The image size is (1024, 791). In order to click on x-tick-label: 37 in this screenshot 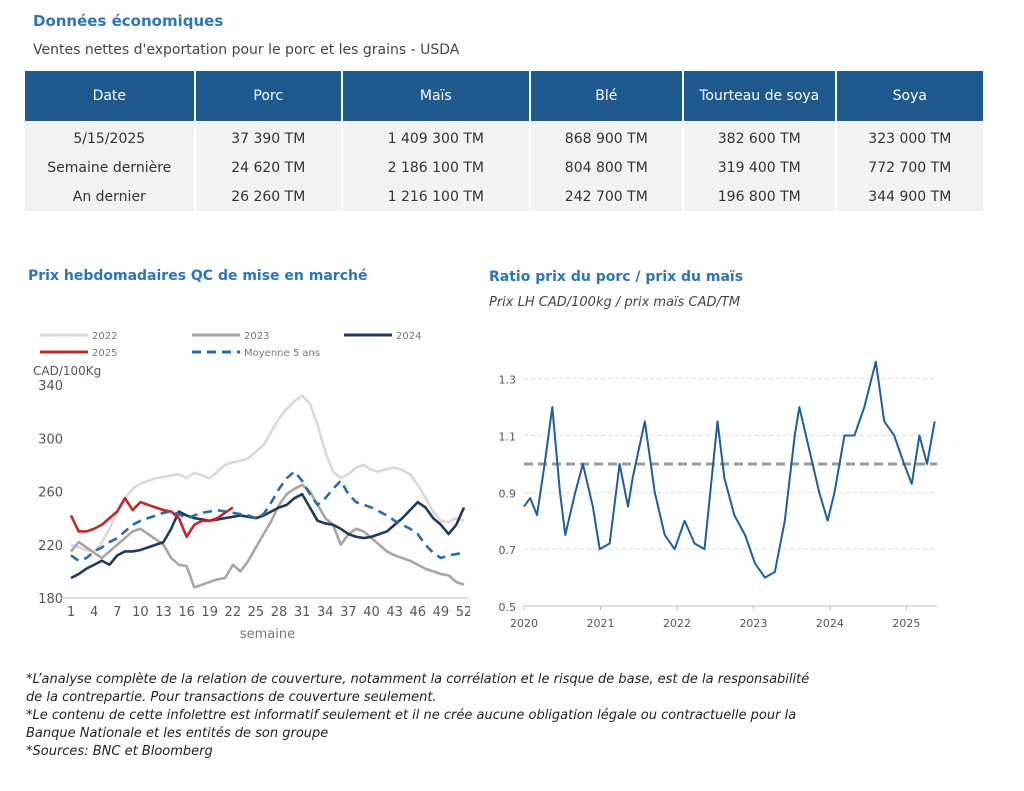, I will do `click(348, 612)`.